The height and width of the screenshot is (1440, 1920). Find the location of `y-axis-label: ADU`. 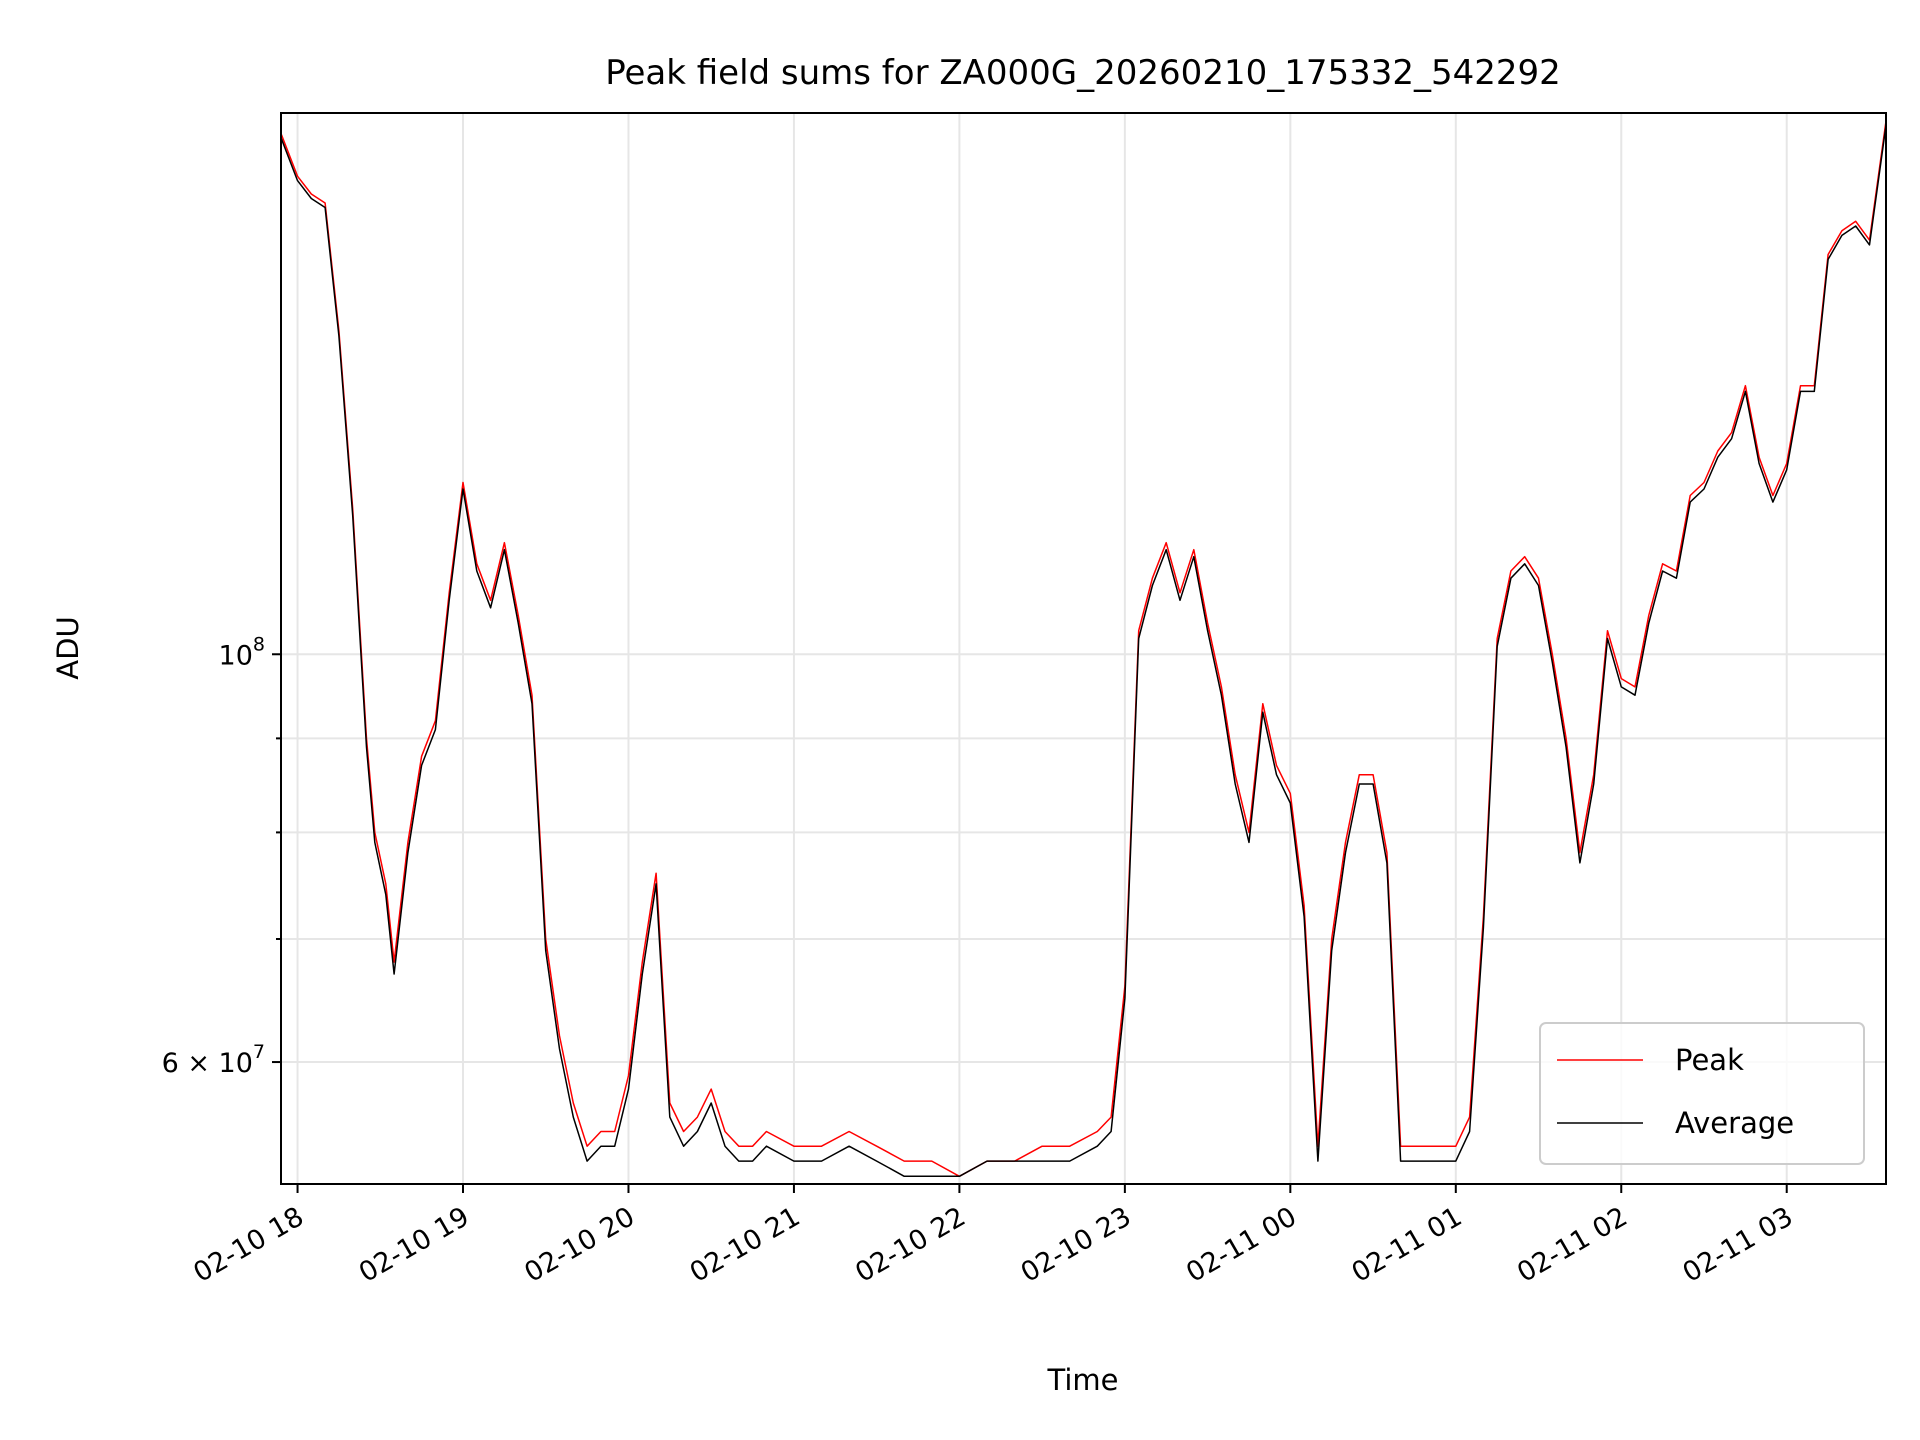

y-axis-label: ADU is located at coordinates (68, 647).